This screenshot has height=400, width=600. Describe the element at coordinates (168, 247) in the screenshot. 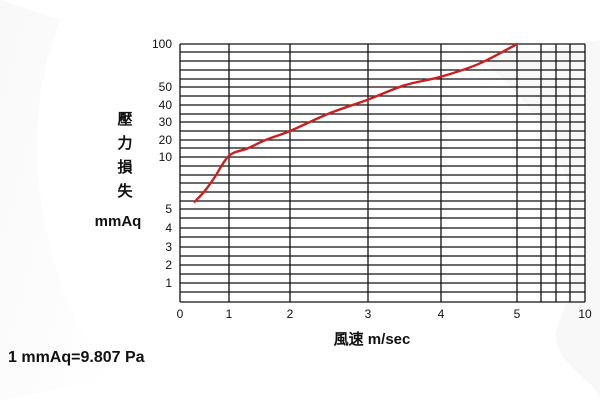

I see `y-tick-label: 3` at that location.